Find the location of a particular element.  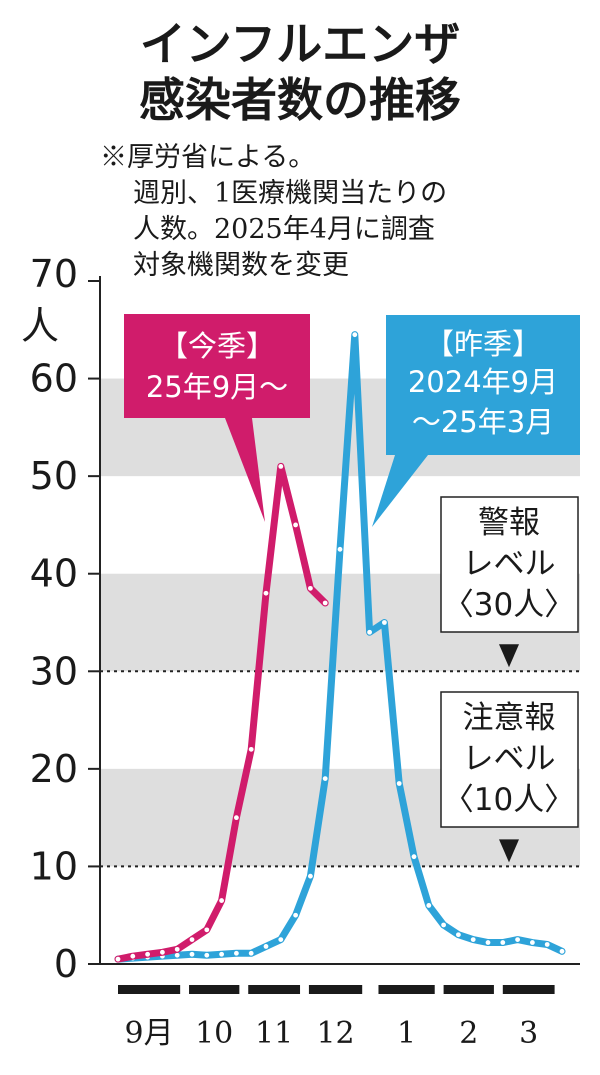

y-tick-label: 40 is located at coordinates (54, 574).